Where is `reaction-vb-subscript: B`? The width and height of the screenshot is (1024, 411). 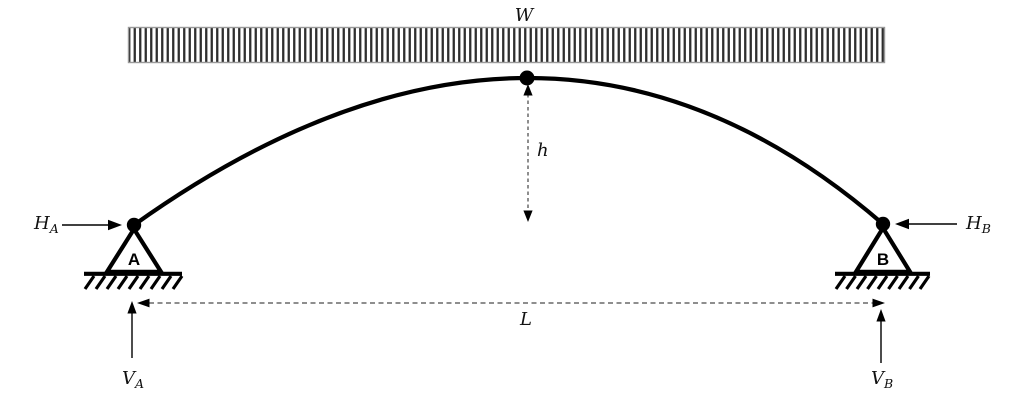 reaction-vb-subscript: B is located at coordinates (888, 383).